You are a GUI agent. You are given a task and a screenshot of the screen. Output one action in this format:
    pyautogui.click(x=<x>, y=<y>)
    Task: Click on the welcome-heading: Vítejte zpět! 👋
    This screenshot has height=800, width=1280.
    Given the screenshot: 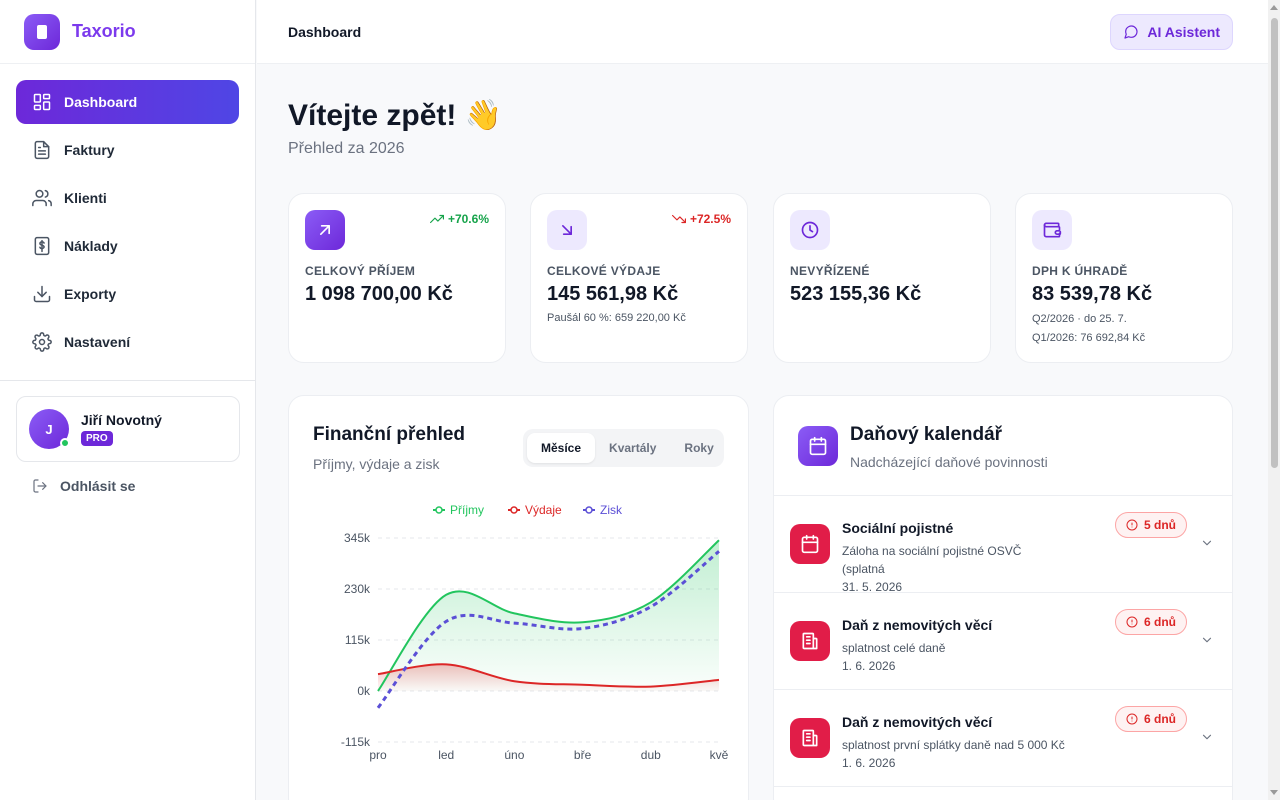 What is the action you would take?
    pyautogui.click(x=395, y=115)
    